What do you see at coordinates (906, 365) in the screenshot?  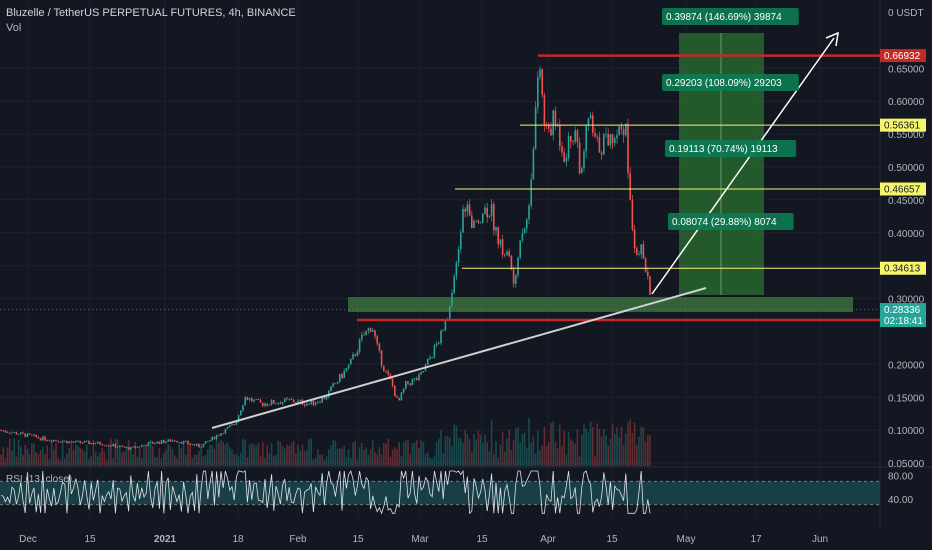 I see `price-tick-label: 0.20000` at bounding box center [906, 365].